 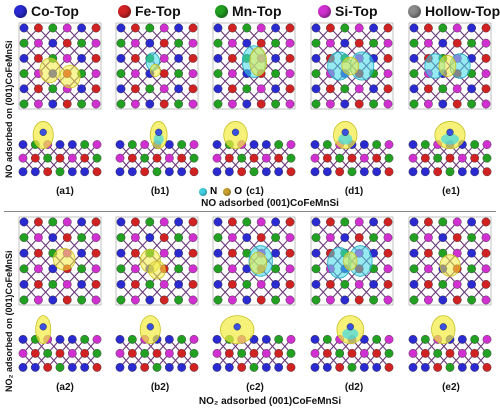 What do you see at coordinates (60, 149) in the screenshot?
I see `side-view-a1` at bounding box center [60, 149].